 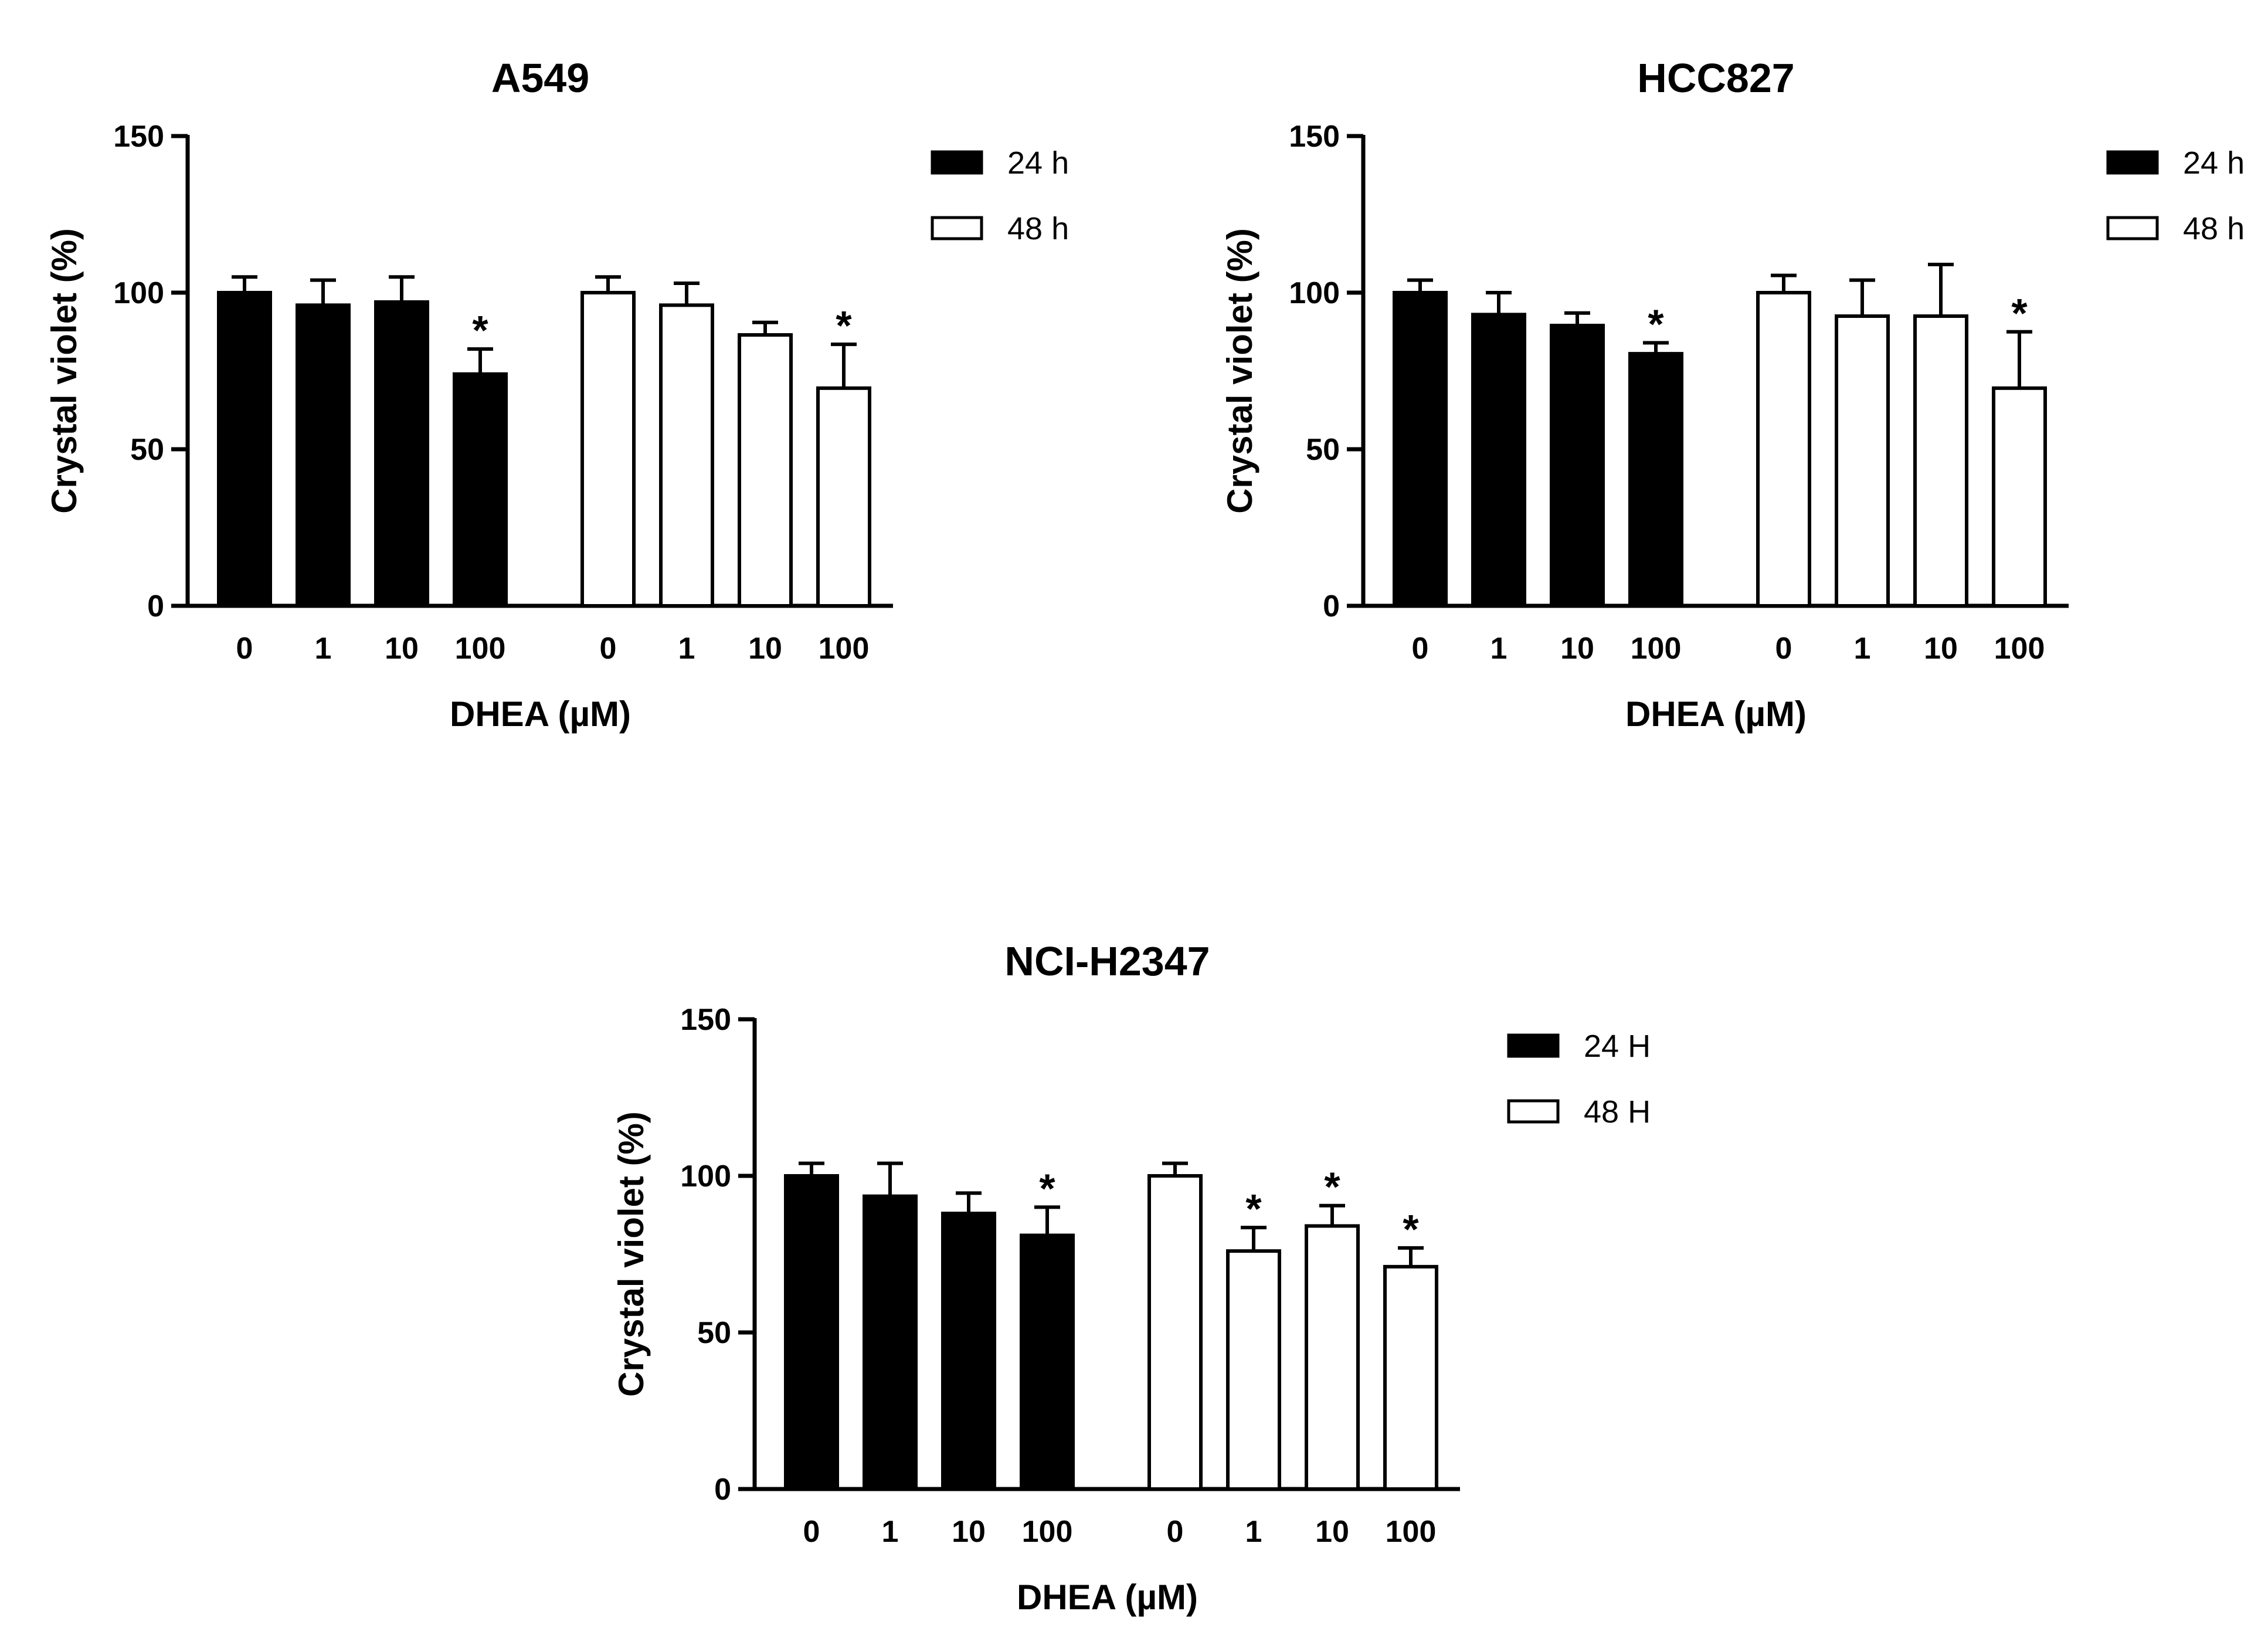 I want to click on chart-title: NCI-H2347, so click(x=1107, y=961).